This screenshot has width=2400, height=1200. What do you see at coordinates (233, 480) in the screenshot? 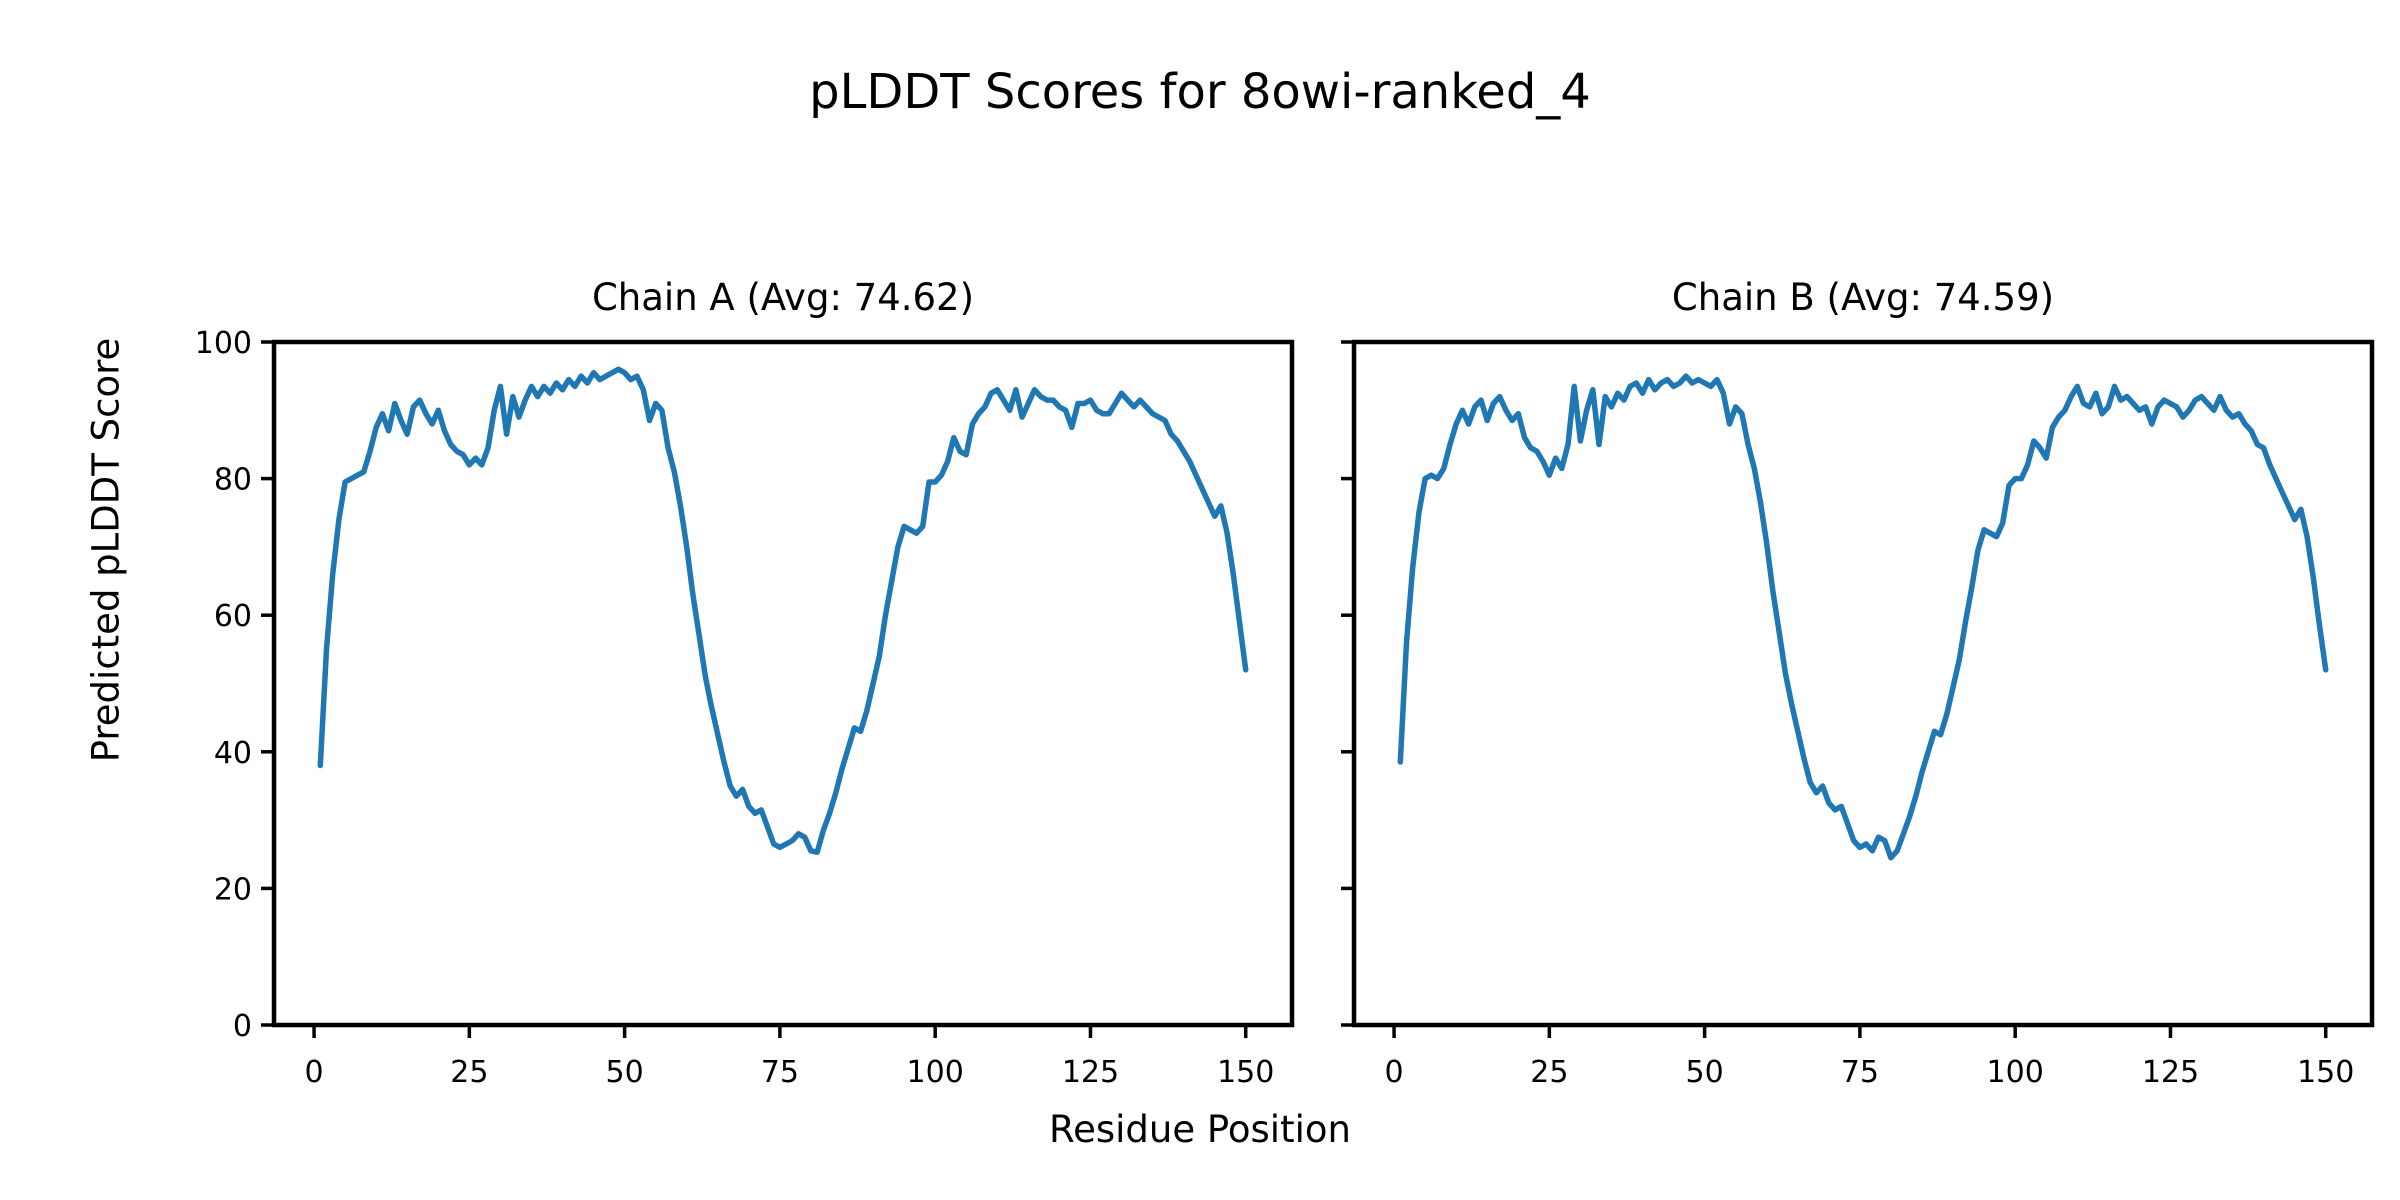
I see `y-tick-label: 80` at bounding box center [233, 480].